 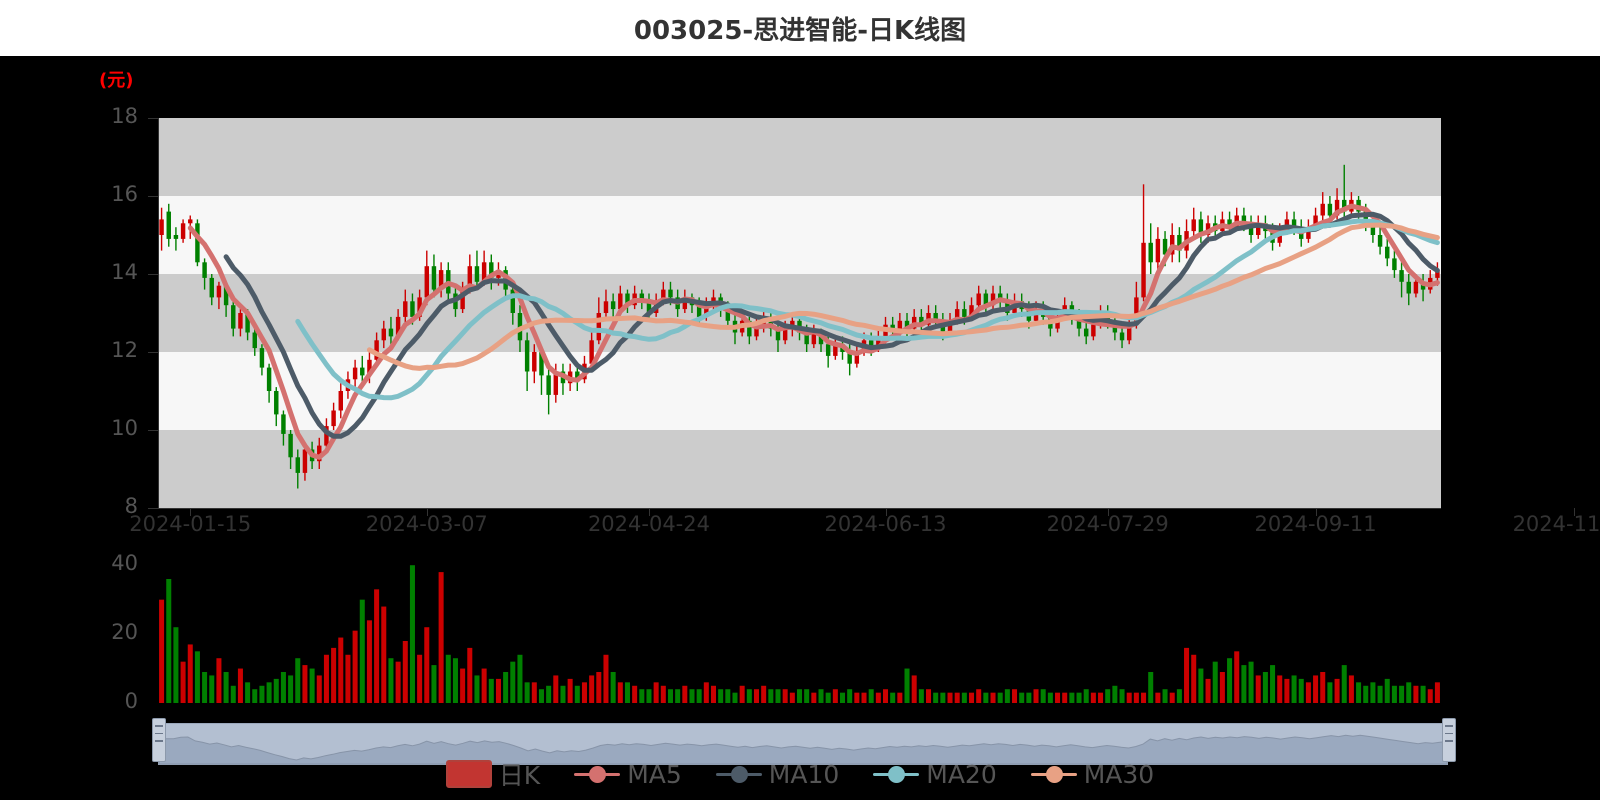 What do you see at coordinates (153, 118) in the screenshot?
I see `price-y-tick` at bounding box center [153, 118].